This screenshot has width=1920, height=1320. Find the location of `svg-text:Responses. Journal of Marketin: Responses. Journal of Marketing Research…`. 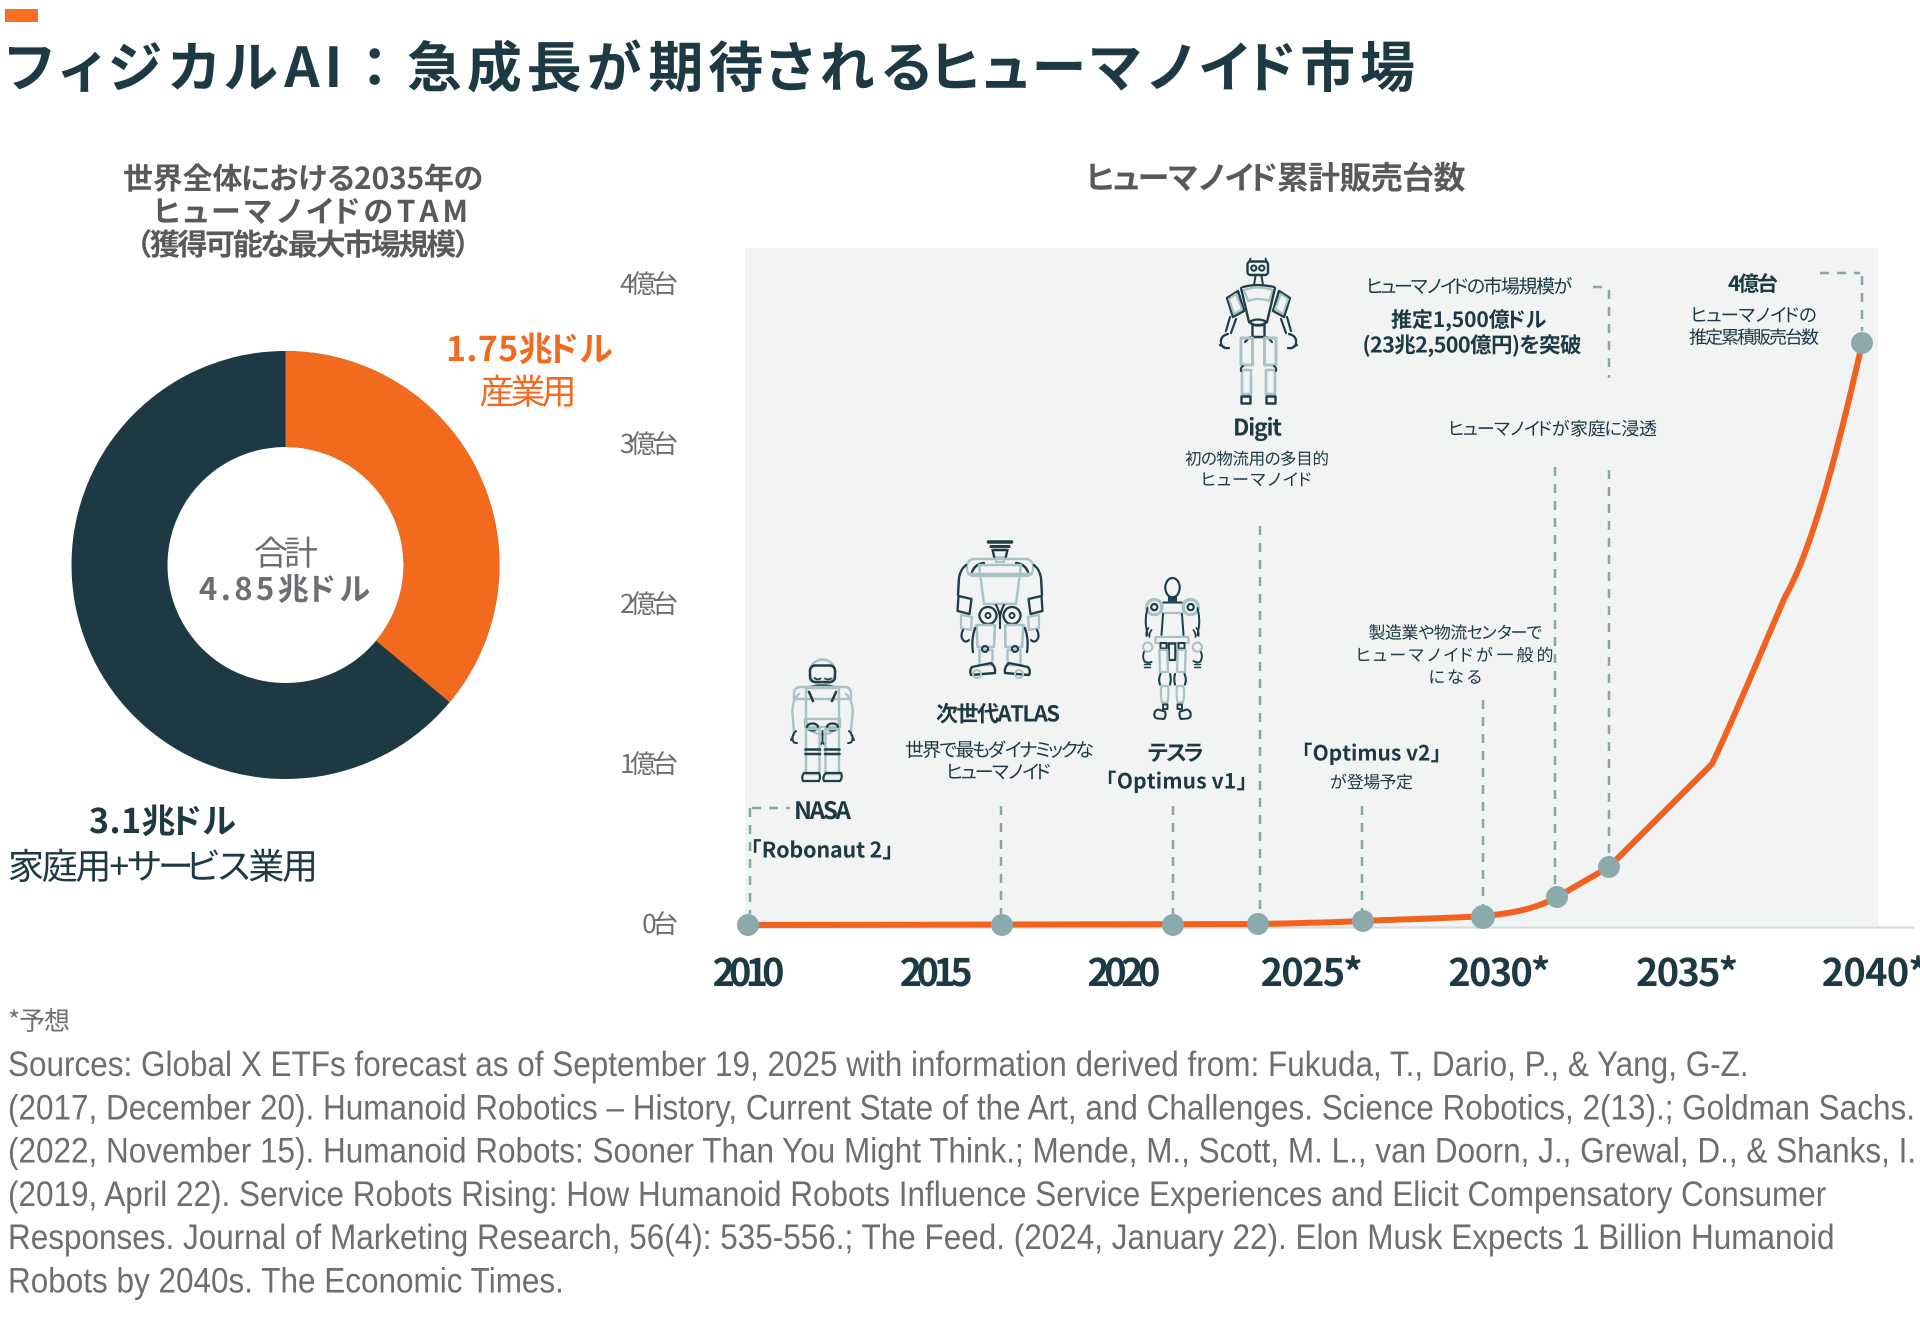

svg-text:Responses. Journal of Marketin: Responses. Journal of Marketing Research… is located at coordinates (921, 1237).